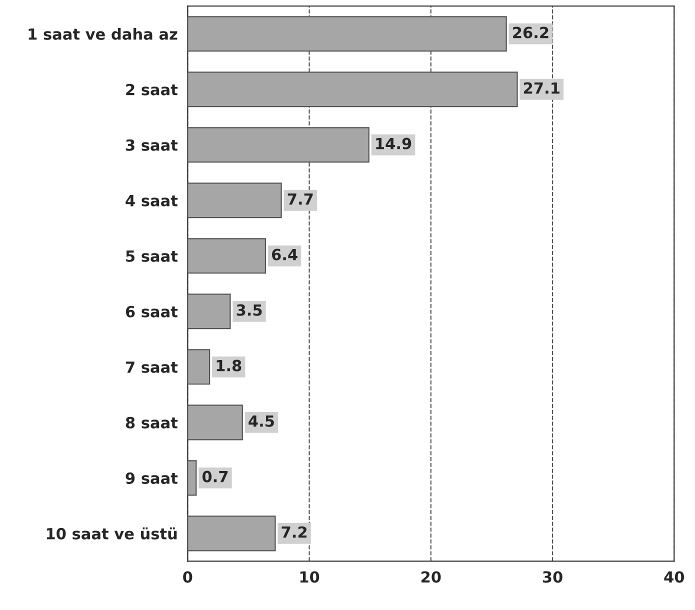 The height and width of the screenshot is (610, 695). I want to click on y-tick-label: 7 saat, so click(152, 367).